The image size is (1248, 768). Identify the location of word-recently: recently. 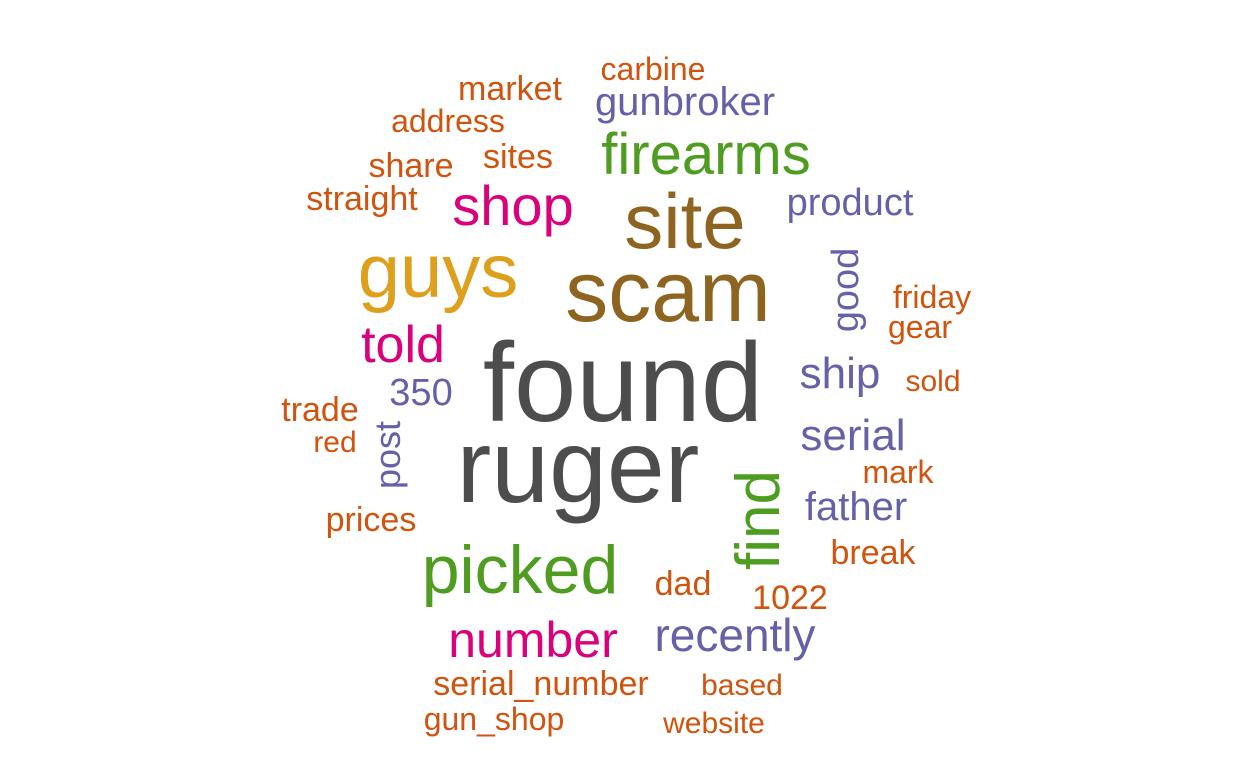
(735, 635).